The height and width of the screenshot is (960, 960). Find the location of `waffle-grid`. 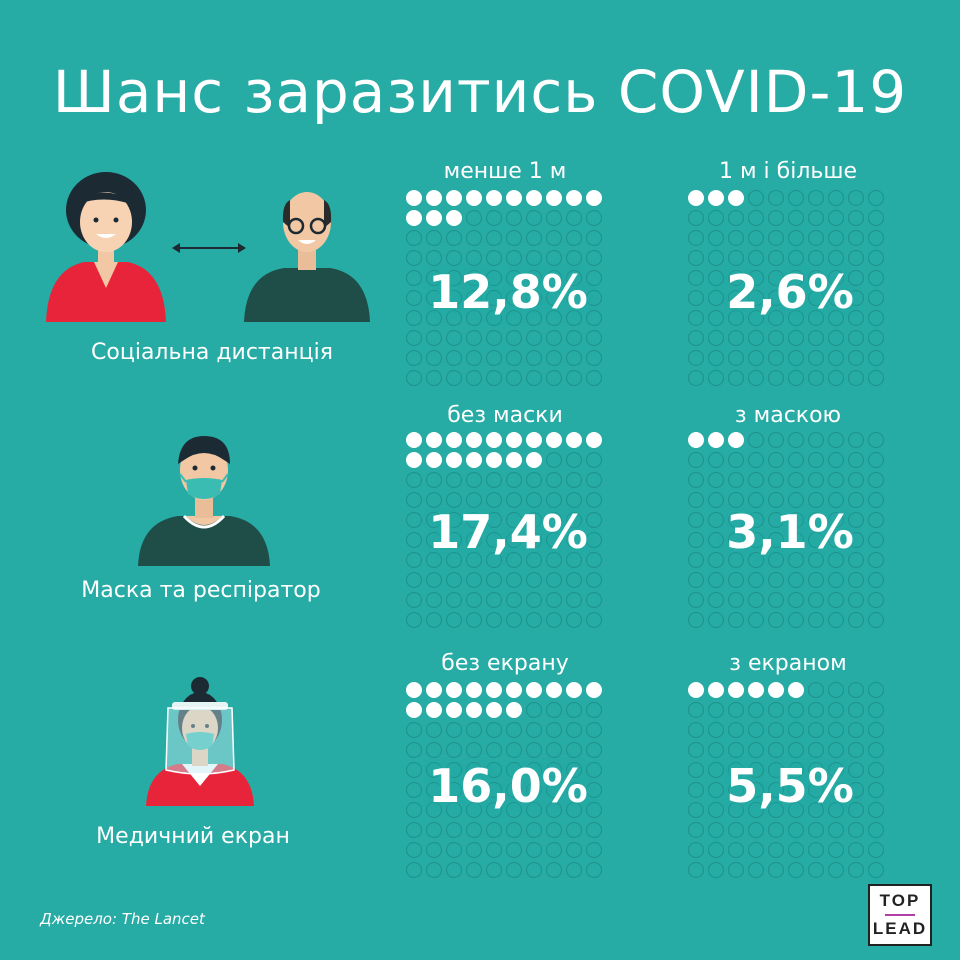

waffle-grid is located at coordinates (506, 532).